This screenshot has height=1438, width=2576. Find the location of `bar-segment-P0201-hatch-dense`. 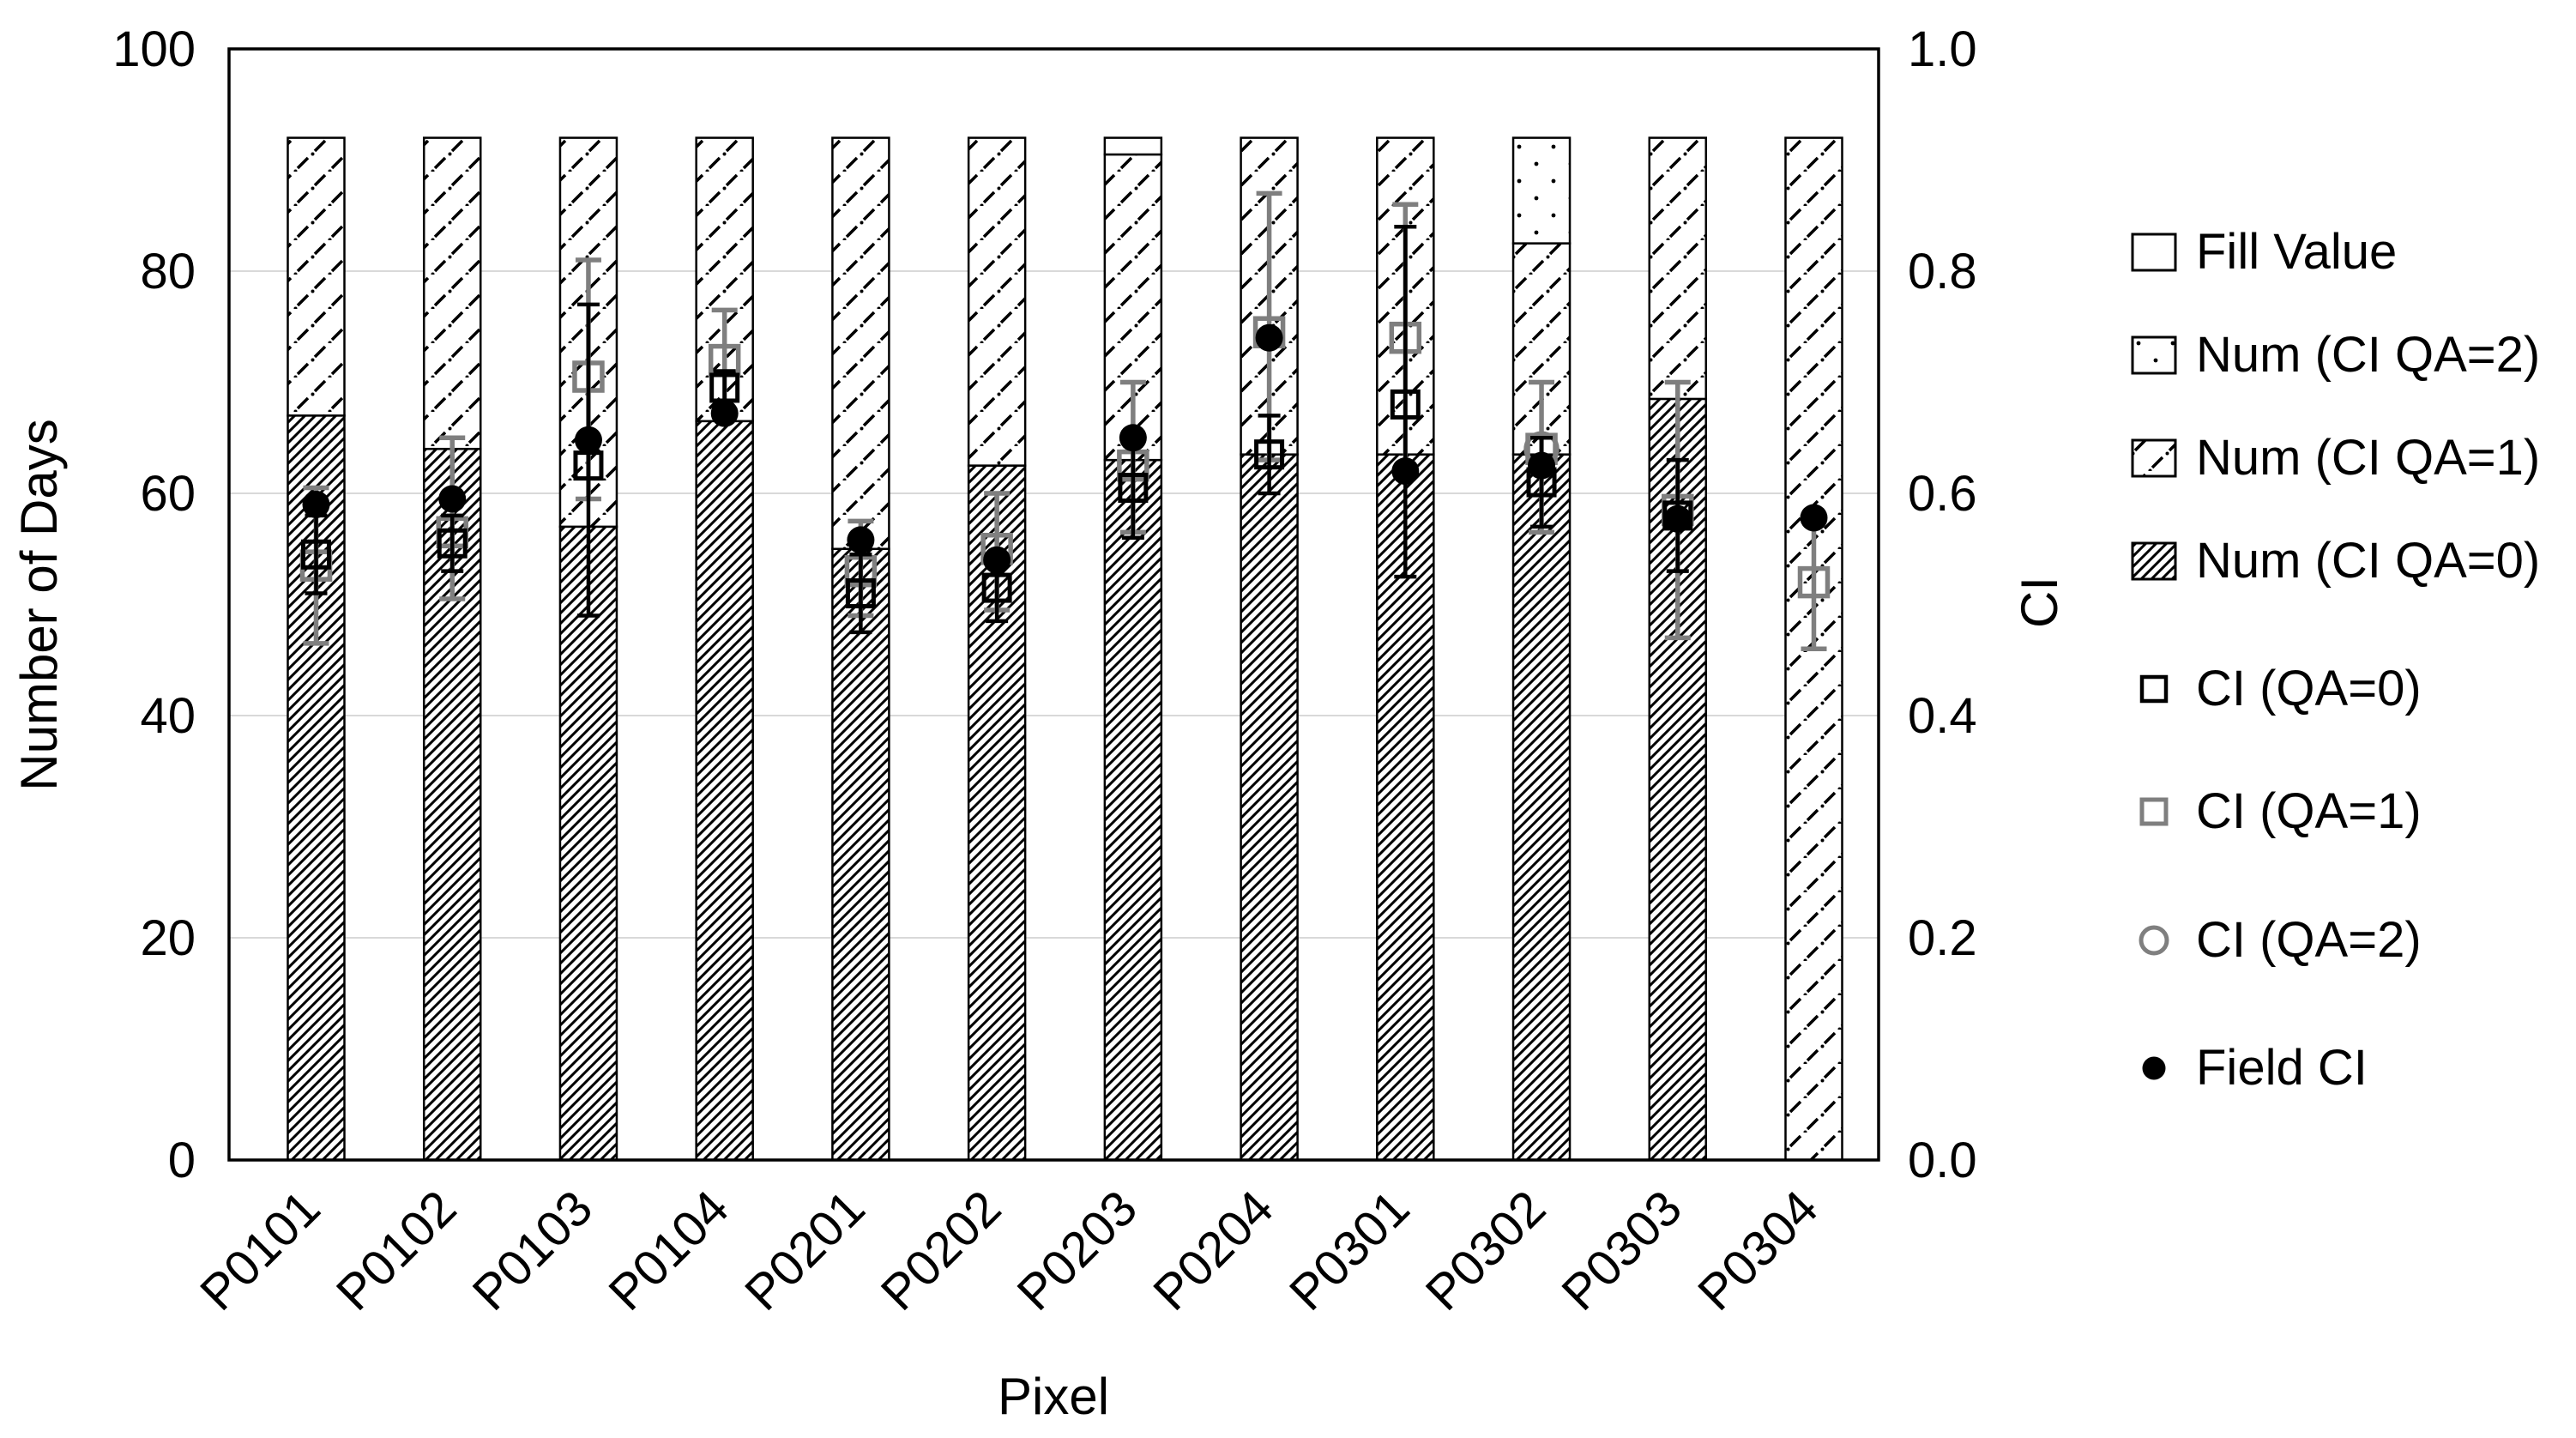

bar-segment-P0201-hatch-dense is located at coordinates (860, 854).